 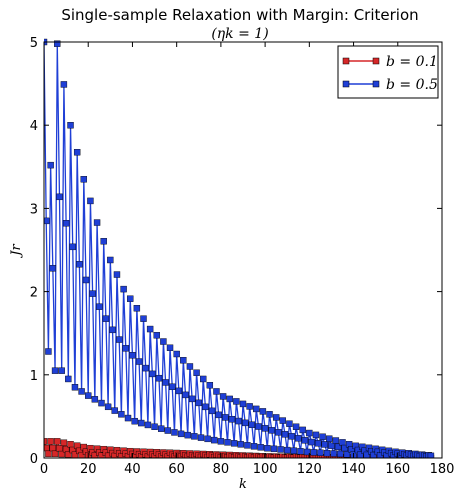 What do you see at coordinates (34, 459) in the screenshot?
I see `y-tick-label-0: 0` at bounding box center [34, 459].